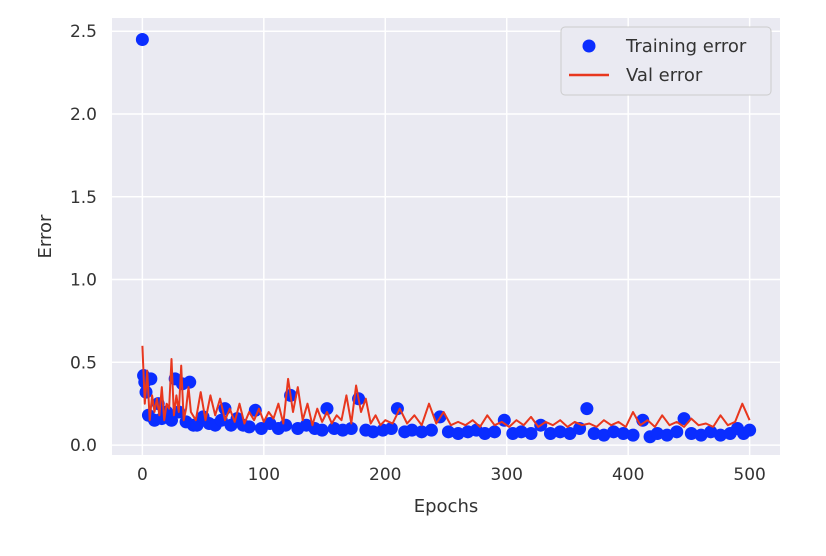 Image resolution: width=826 pixels, height=556 pixels. What do you see at coordinates (83, 198) in the screenshot?
I see `y-tick-label: 1.5` at bounding box center [83, 198].